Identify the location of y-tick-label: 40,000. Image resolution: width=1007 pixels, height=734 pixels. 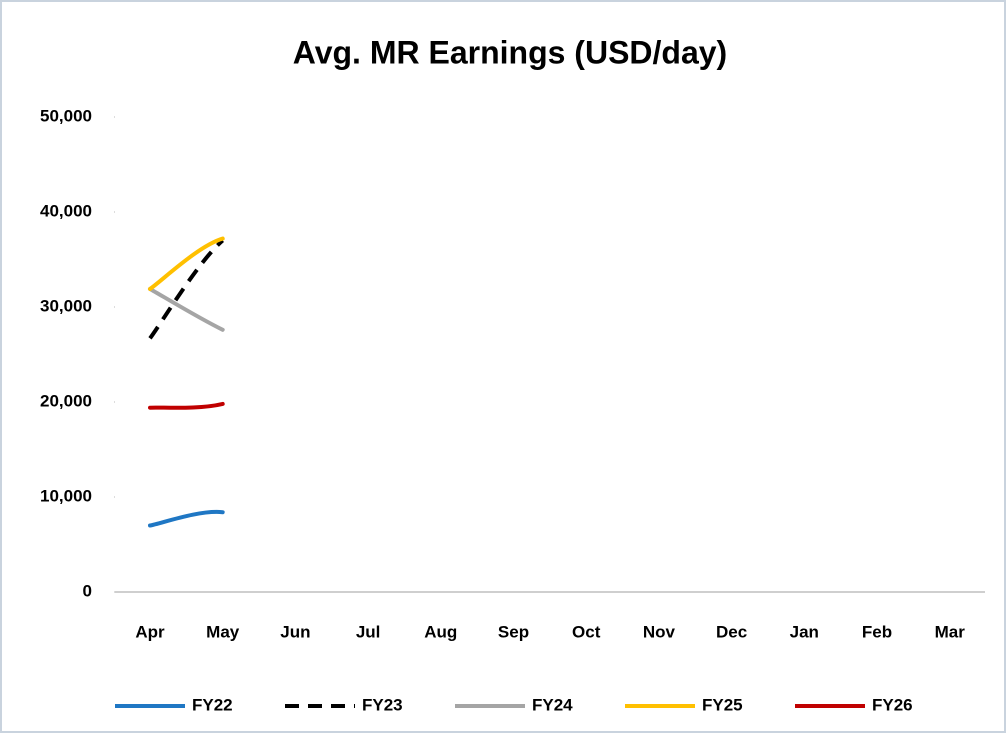
(66, 210).